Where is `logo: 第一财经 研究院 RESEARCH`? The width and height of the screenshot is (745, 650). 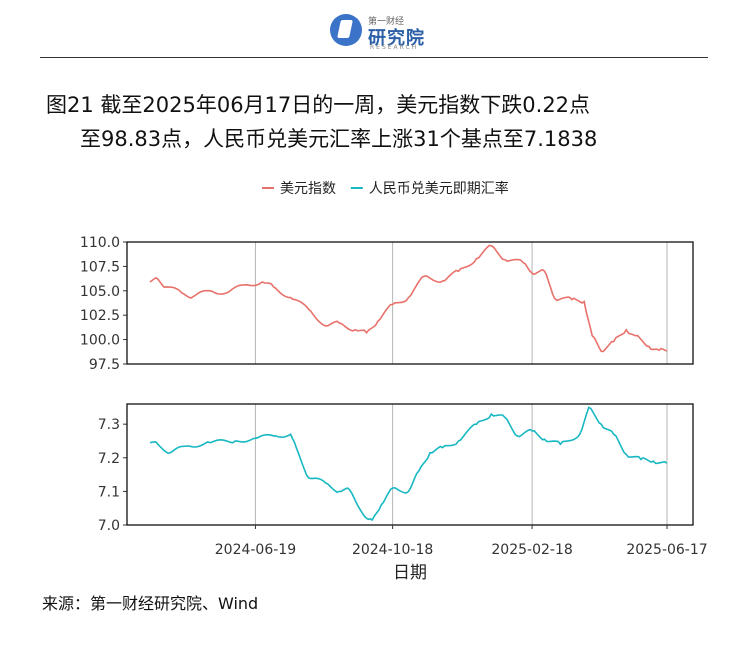
logo: 第一财经 研究院 RESEARCH is located at coordinates (385, 29).